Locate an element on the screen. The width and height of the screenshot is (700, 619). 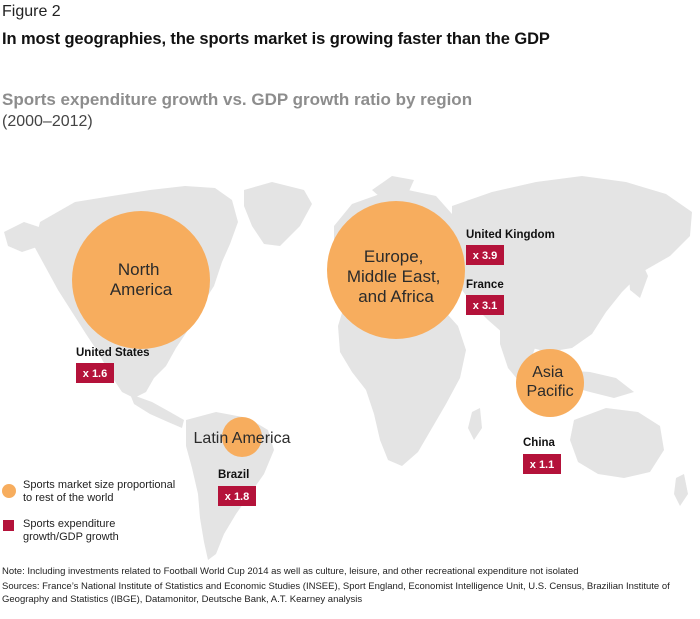
legend-circle-text-line1: Sports market size proportional is located at coordinates (99, 485).